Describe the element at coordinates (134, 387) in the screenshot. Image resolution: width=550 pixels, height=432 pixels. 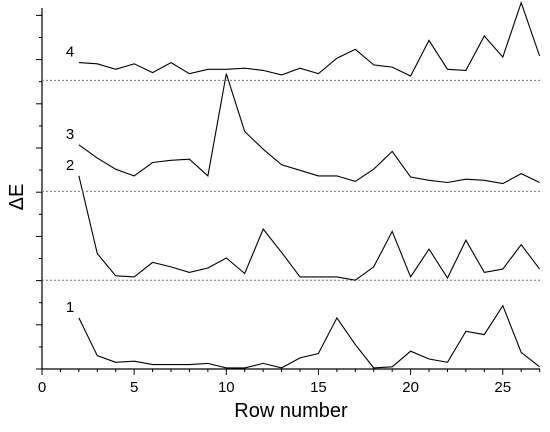
I see `x-tick-label: 5` at that location.